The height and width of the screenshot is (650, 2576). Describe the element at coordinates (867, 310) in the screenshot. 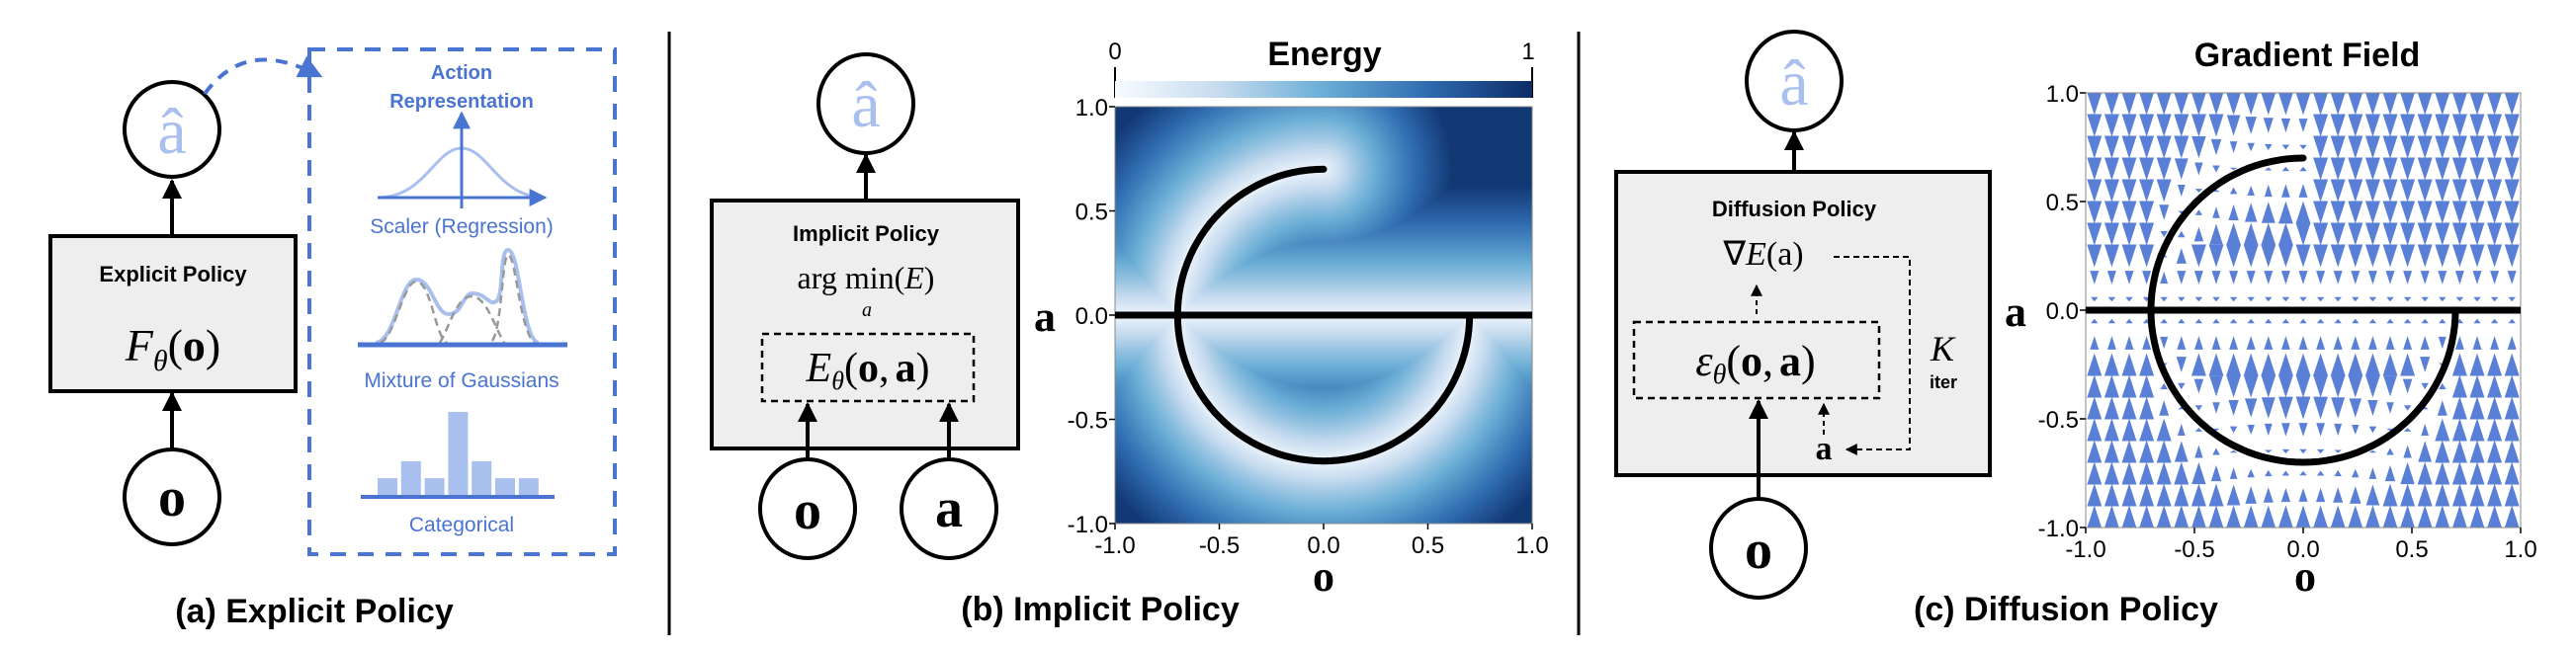

I see `argmin-subscript: a` at that location.